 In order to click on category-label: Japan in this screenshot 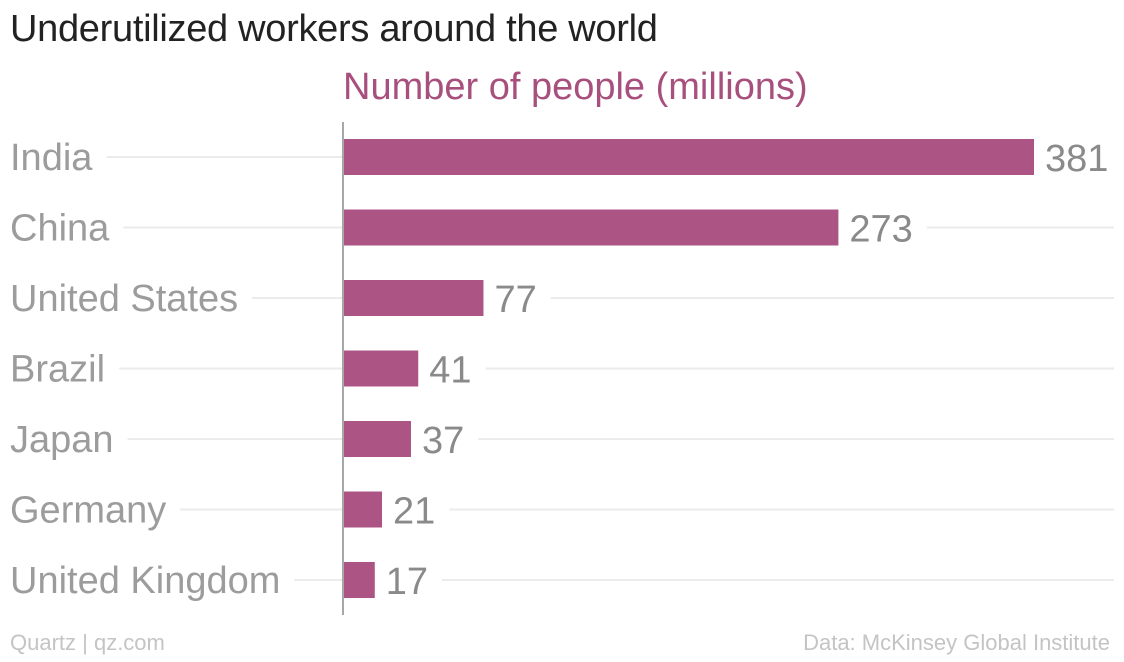, I will do `click(62, 440)`.